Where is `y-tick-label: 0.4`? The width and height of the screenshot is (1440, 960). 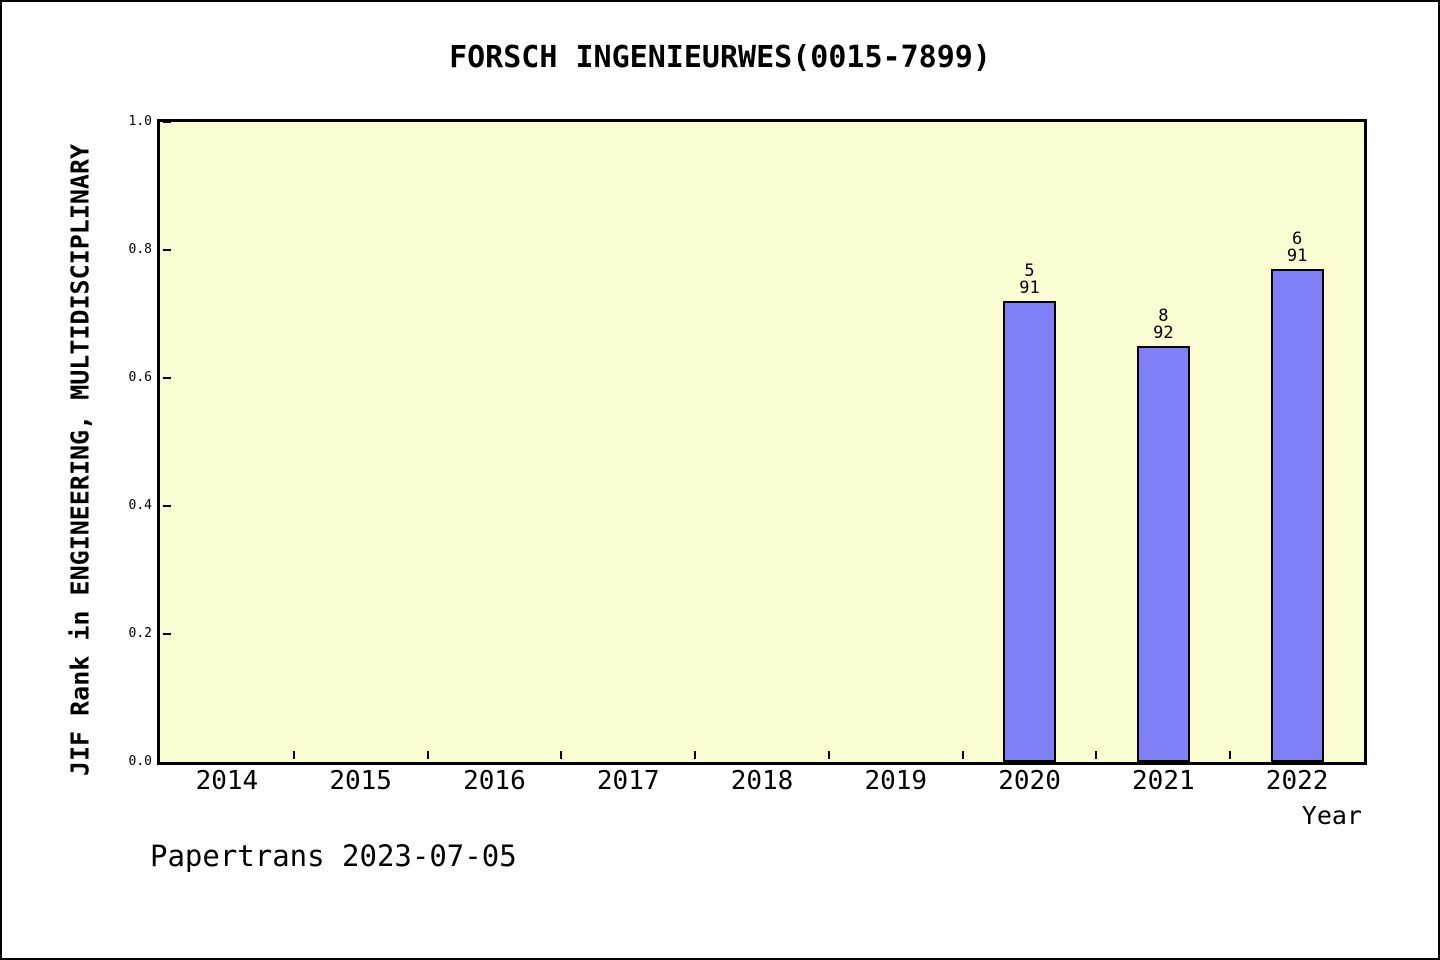
y-tick-label: 0.4 is located at coordinates (140, 505).